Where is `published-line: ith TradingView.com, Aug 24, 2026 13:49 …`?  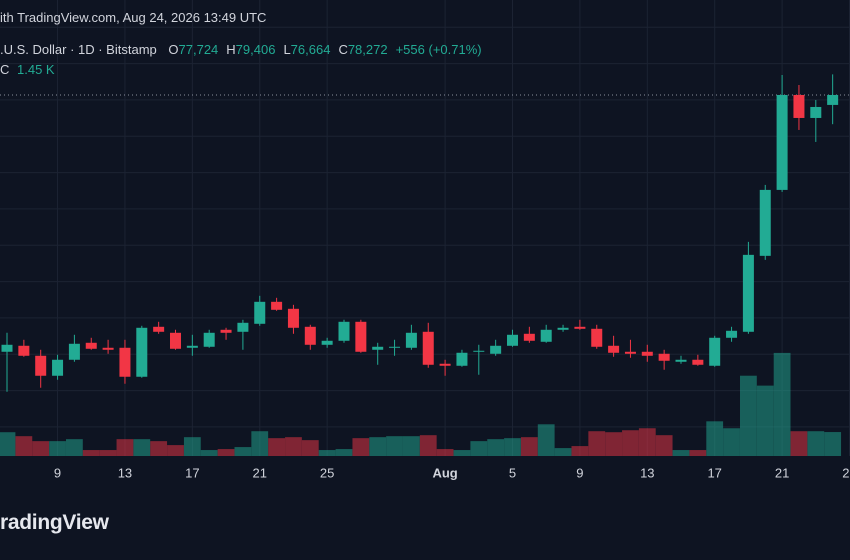
published-line: ith TradingView.com, Aug 24, 2026 13:49 … is located at coordinates (133, 17).